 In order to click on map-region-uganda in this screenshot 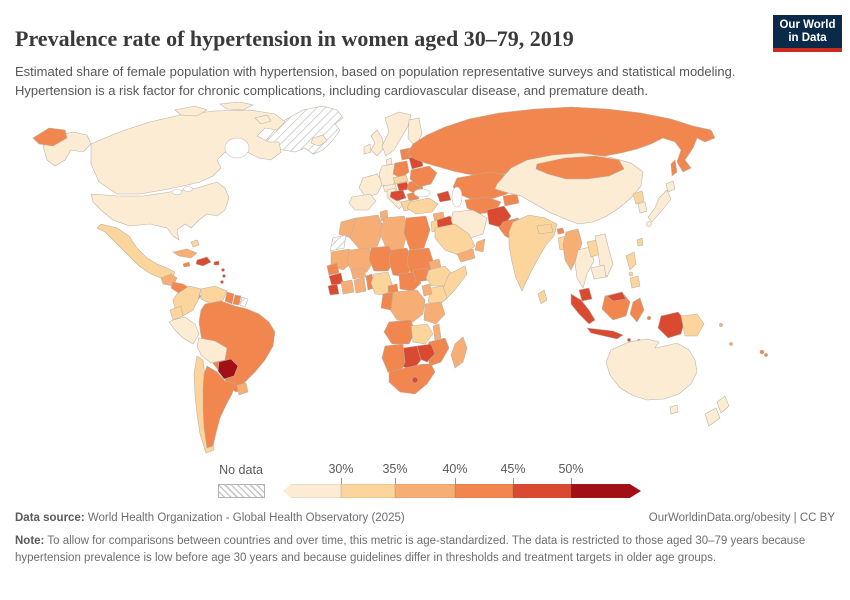, I will do `click(427, 290)`.